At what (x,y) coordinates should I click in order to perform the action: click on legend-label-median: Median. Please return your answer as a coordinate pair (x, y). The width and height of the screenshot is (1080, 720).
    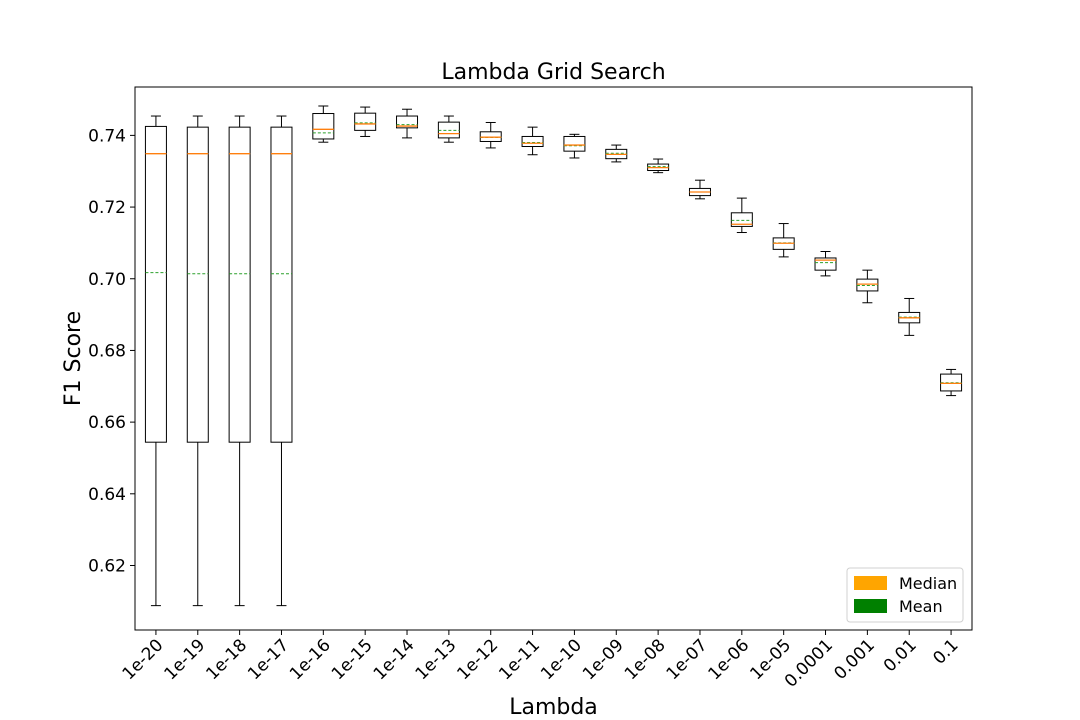
    Looking at the image, I should click on (928, 583).